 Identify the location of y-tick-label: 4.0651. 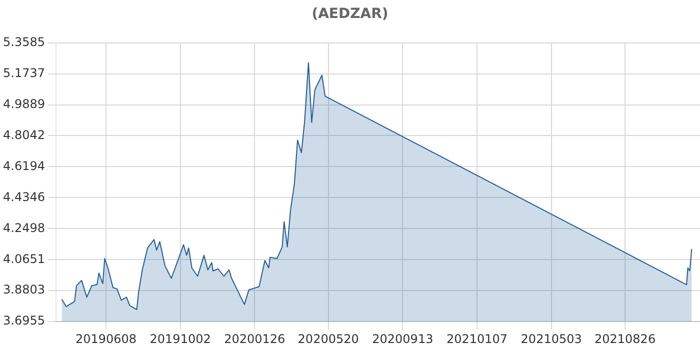
(23, 259).